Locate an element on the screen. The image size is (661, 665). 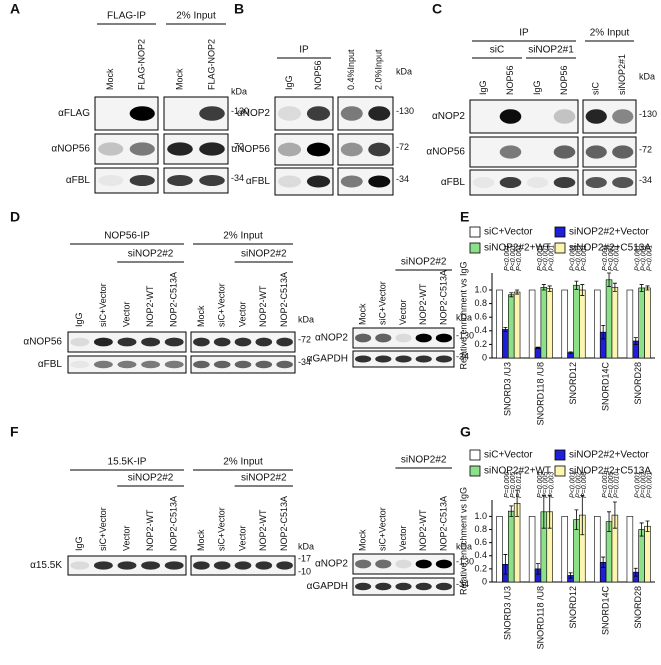
x-tick-label: SNORD14C is located at coordinates (605, 611).